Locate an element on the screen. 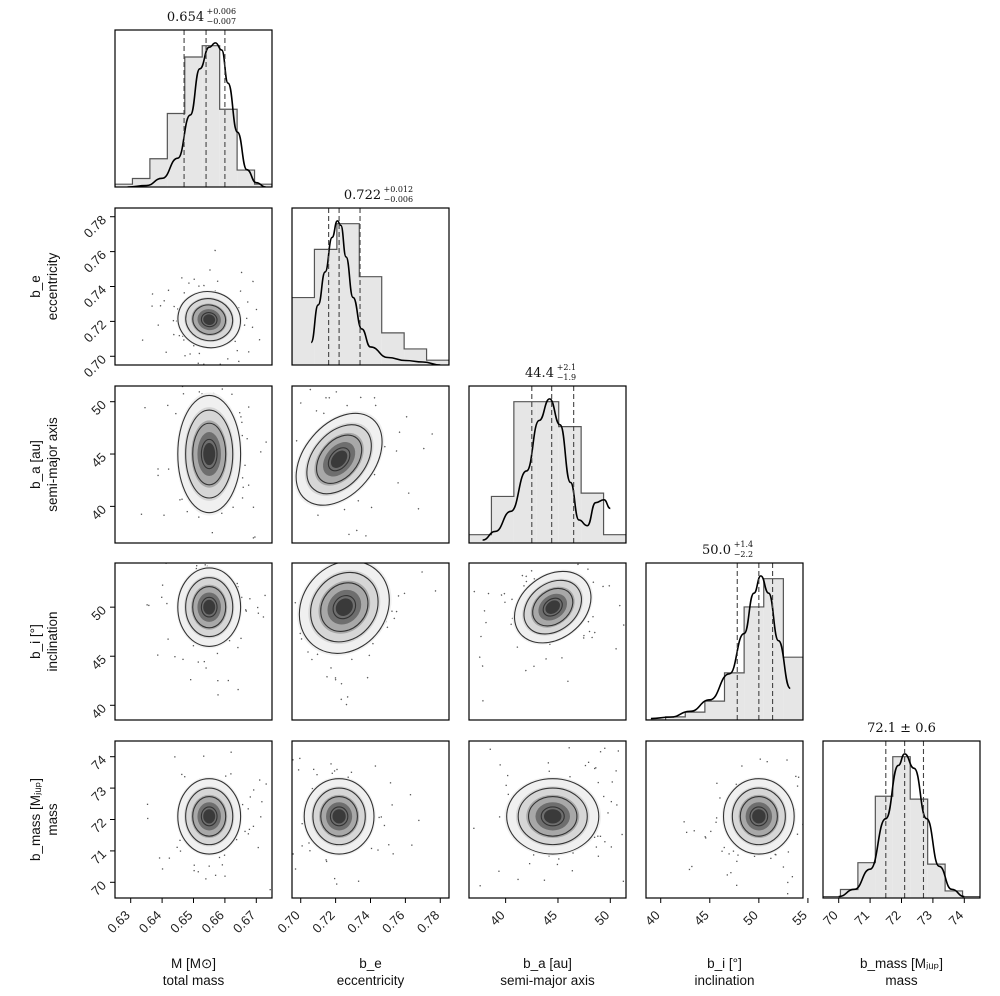  x-tick-label-b_mass-2: 72 is located at coordinates (893, 918).